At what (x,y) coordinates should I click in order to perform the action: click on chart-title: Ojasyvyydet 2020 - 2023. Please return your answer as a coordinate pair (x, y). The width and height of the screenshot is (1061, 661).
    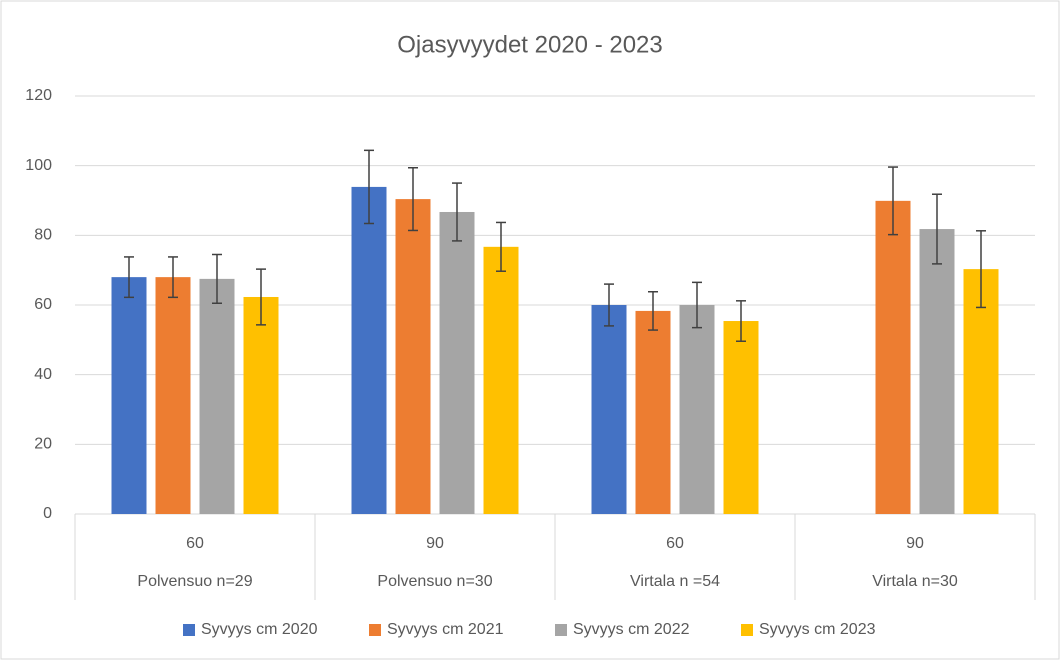
    Looking at the image, I should click on (530, 44).